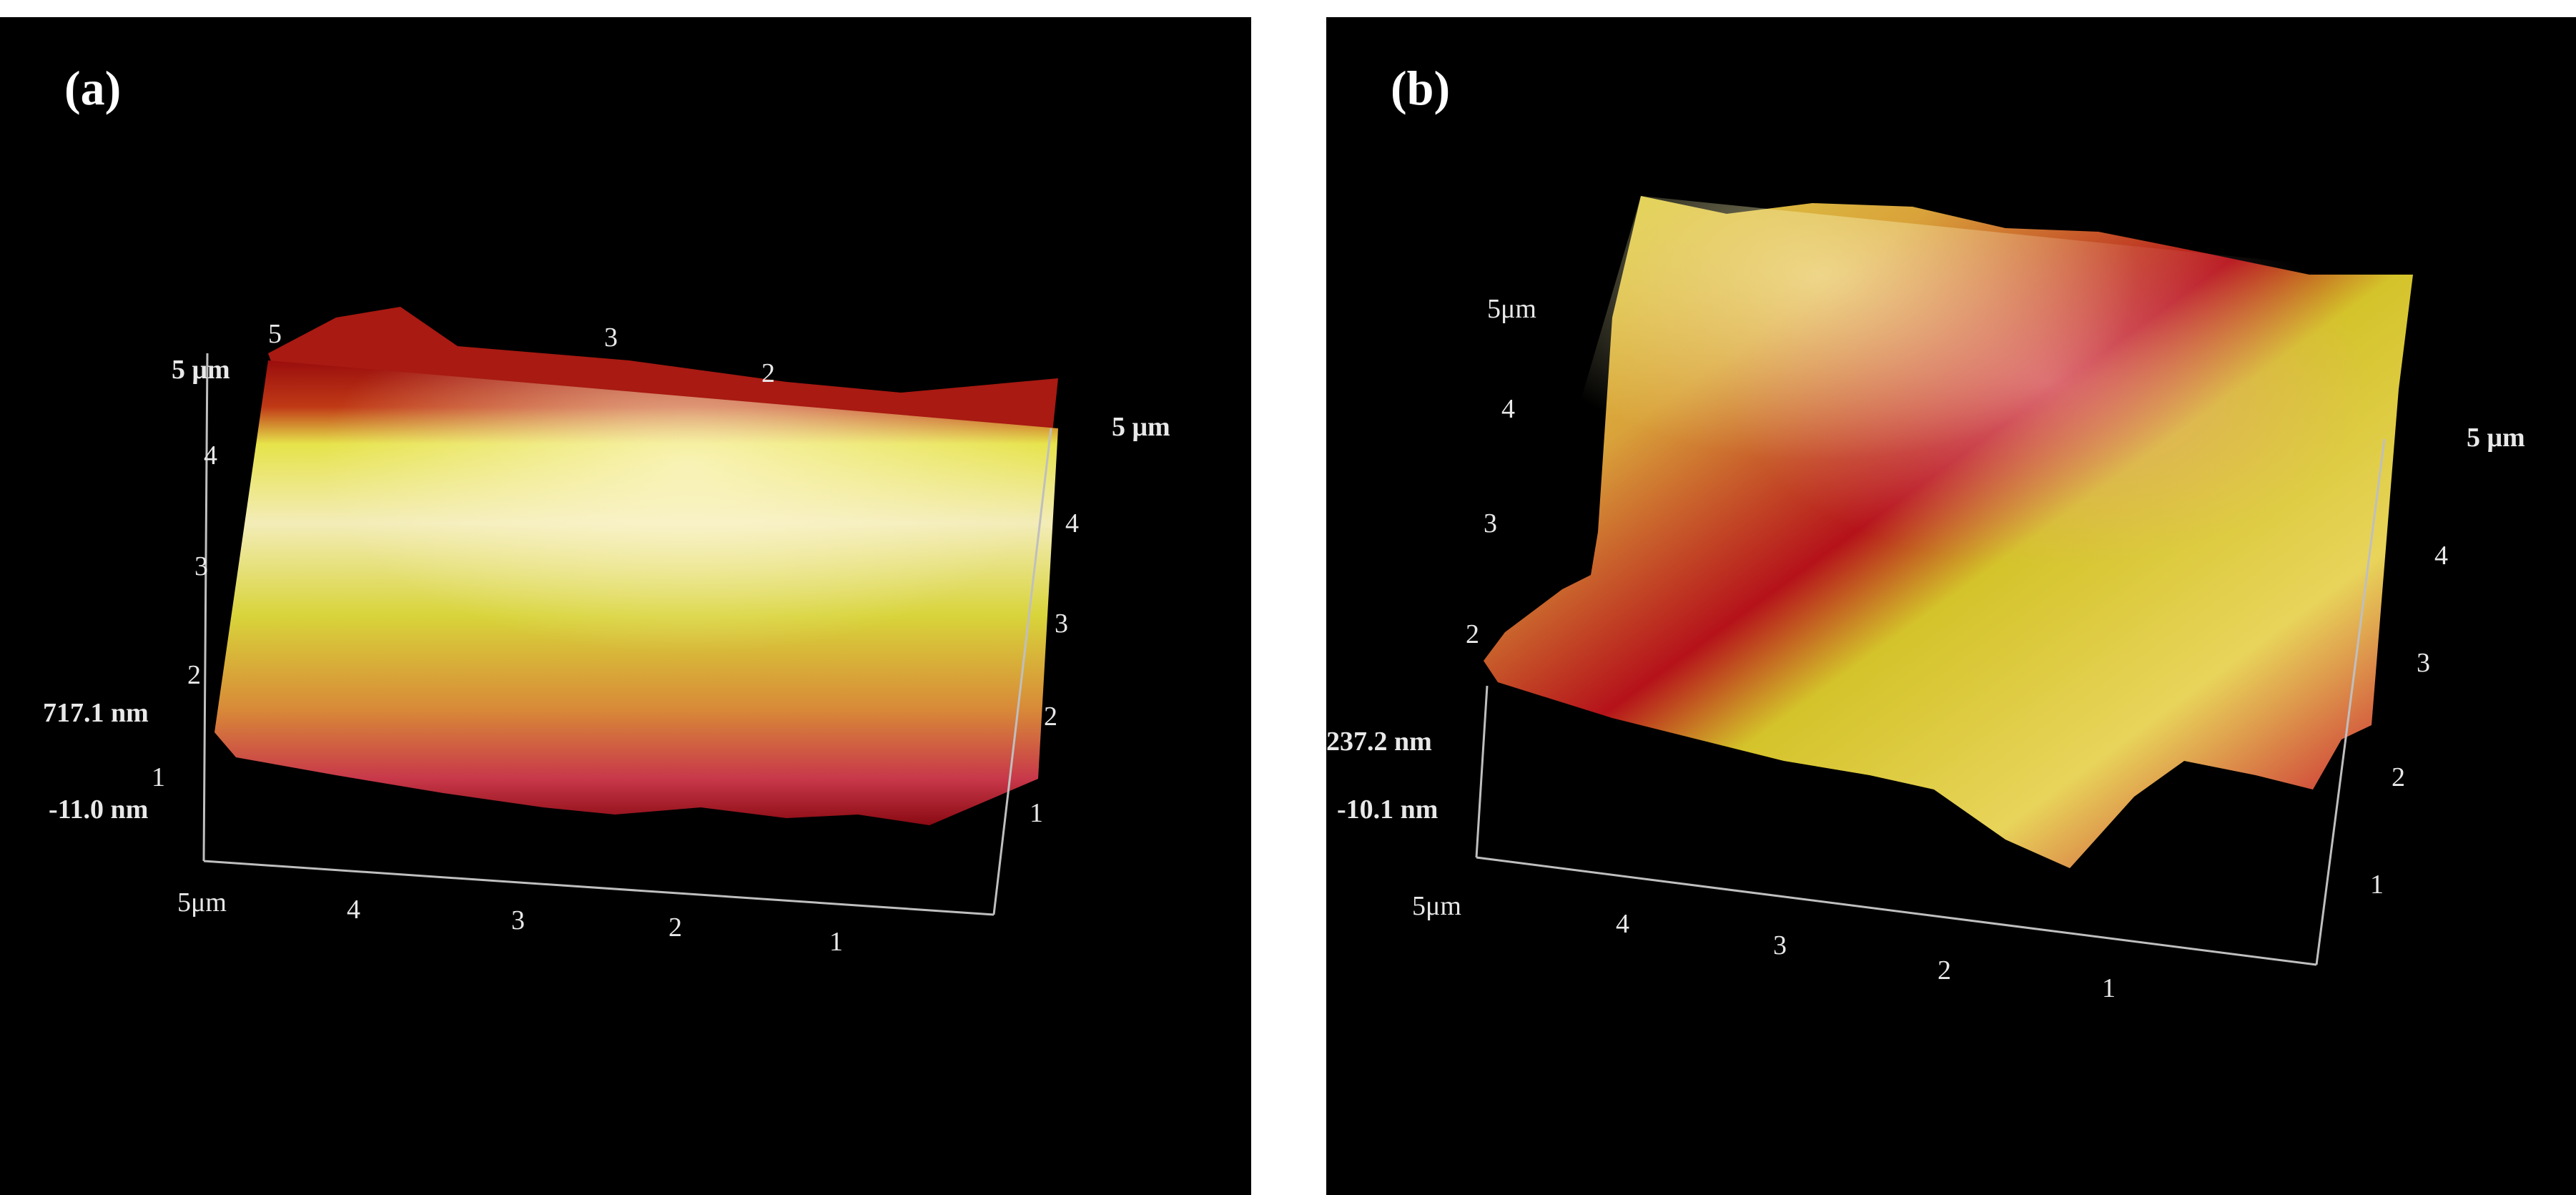  Describe the element at coordinates (1141, 427) in the screenshot. I see `right-tick-5um-a: 5 μm` at that location.